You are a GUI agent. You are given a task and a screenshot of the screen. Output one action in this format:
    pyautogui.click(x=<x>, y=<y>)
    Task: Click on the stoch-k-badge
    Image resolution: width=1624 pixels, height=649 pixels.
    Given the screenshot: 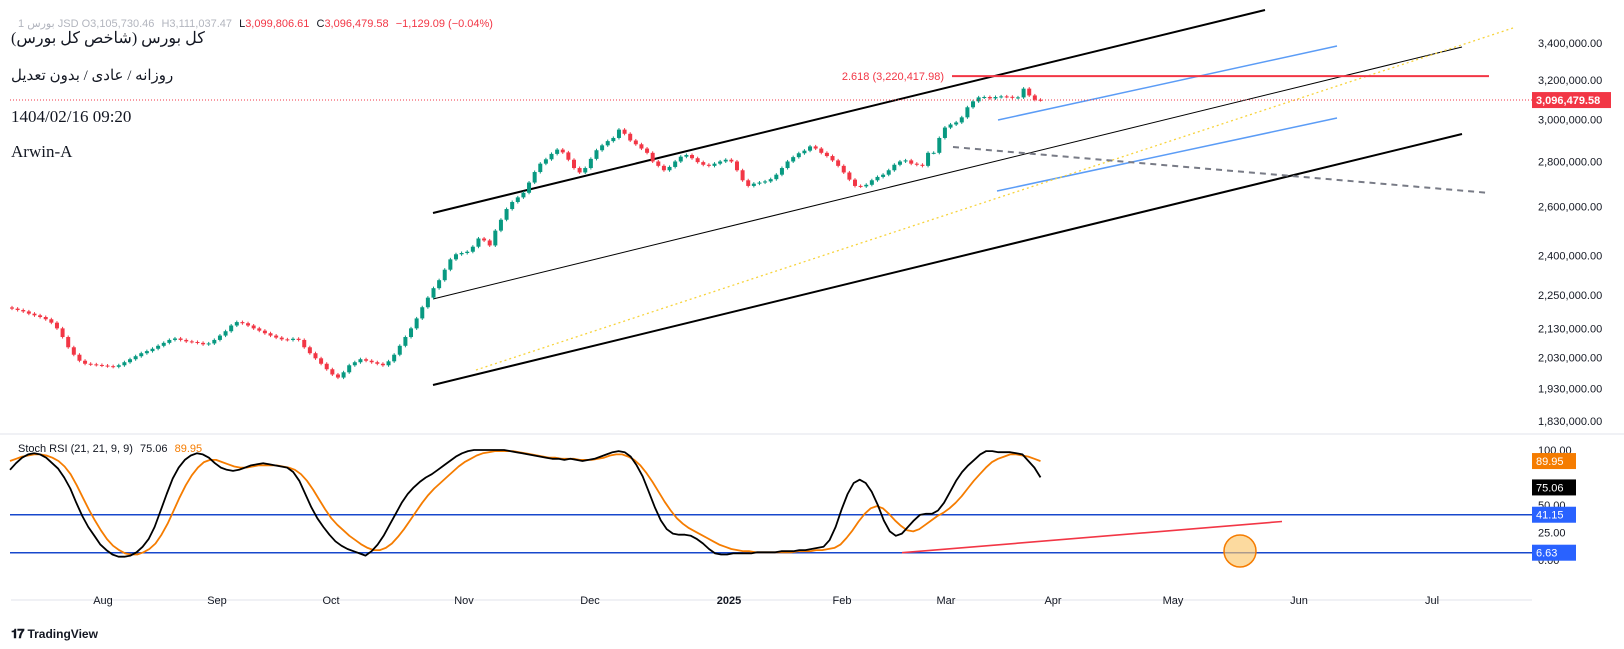 What is the action you would take?
    pyautogui.click(x=1554, y=487)
    